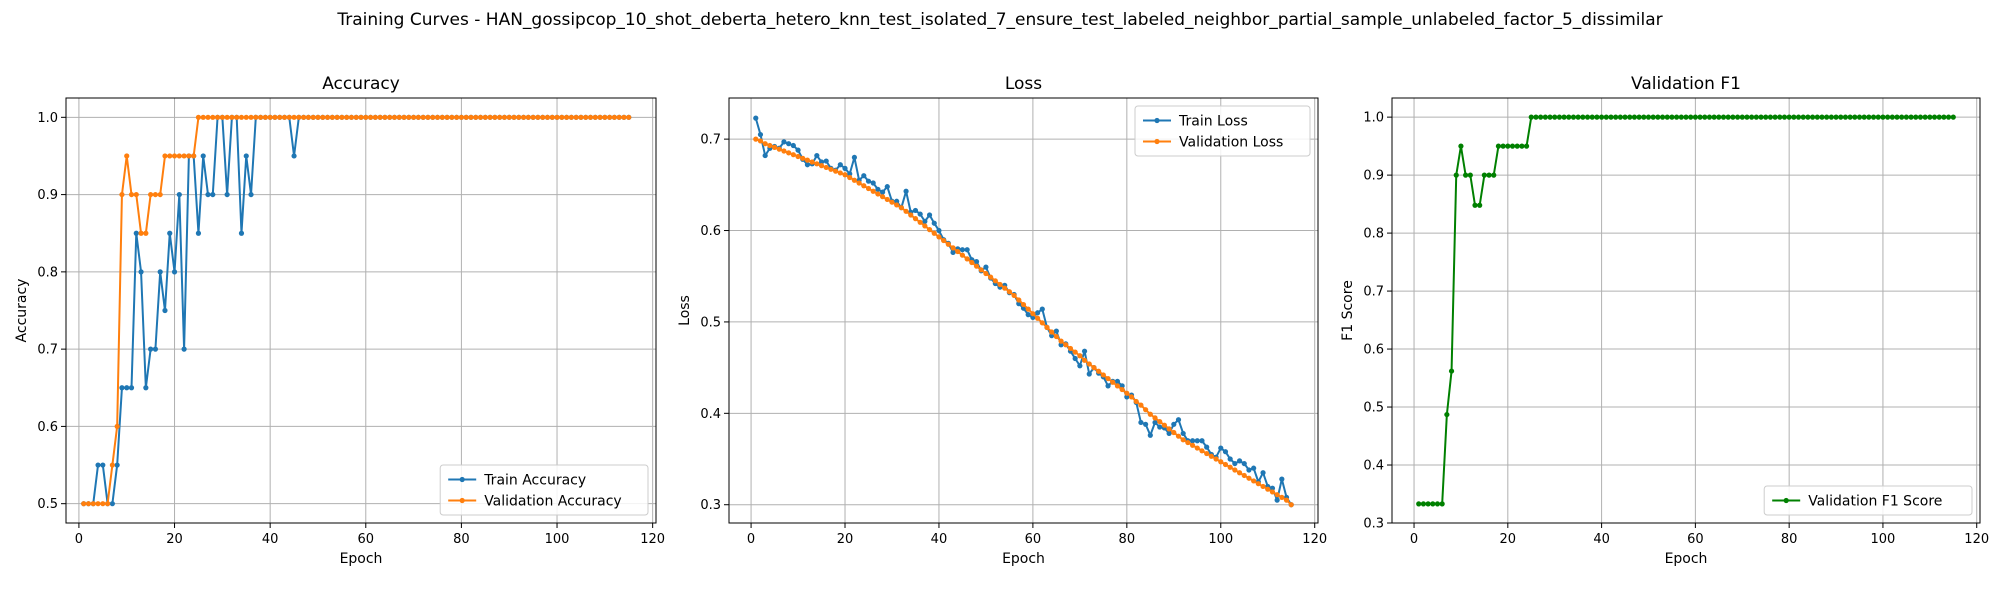 The width and height of the screenshot is (2000, 604). Describe the element at coordinates (461, 539) in the screenshot. I see `accuracy-xtick-label: 80` at that location.